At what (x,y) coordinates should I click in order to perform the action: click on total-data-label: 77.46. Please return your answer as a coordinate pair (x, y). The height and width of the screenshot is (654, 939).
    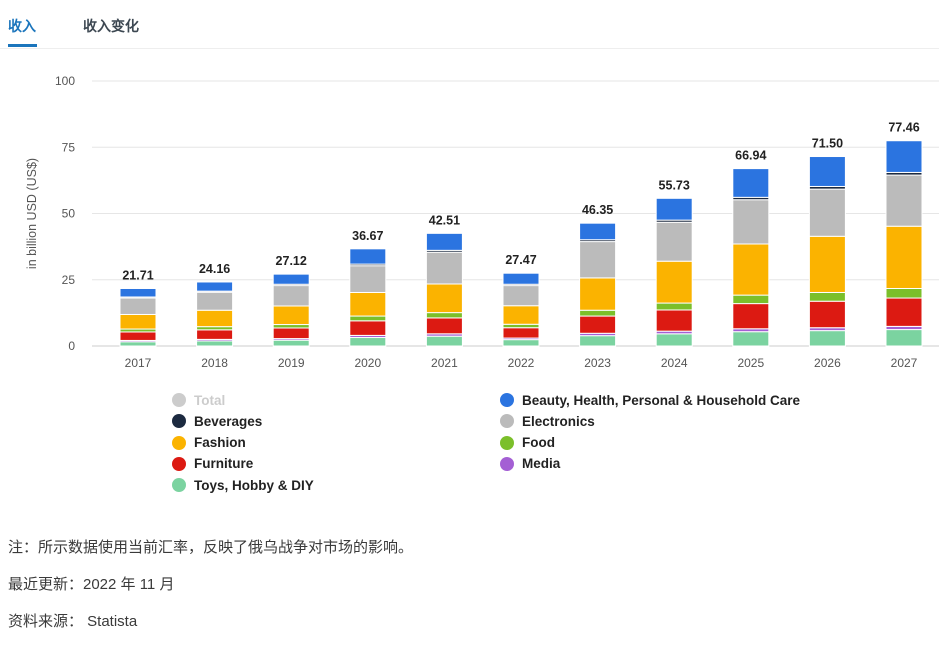
    Looking at the image, I should click on (903, 128).